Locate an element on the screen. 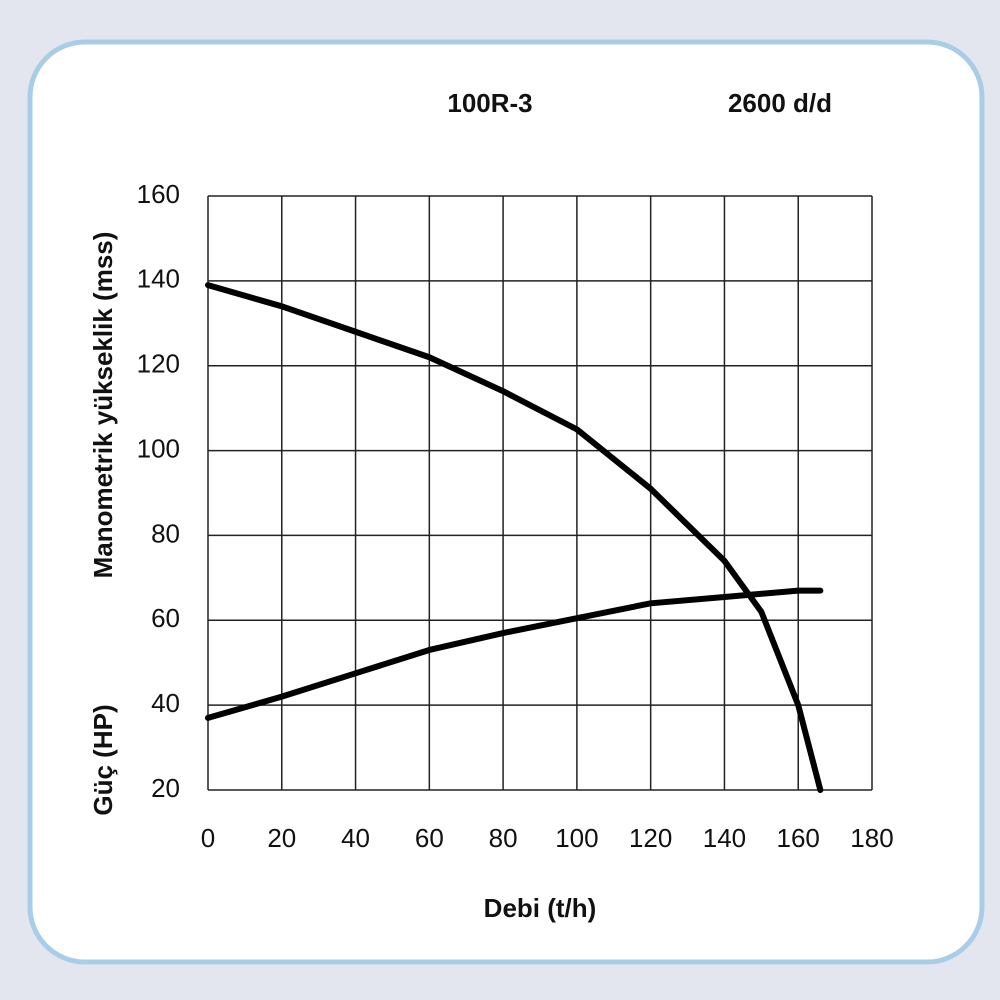  chart-title: 100R-3 is located at coordinates (489, 103).